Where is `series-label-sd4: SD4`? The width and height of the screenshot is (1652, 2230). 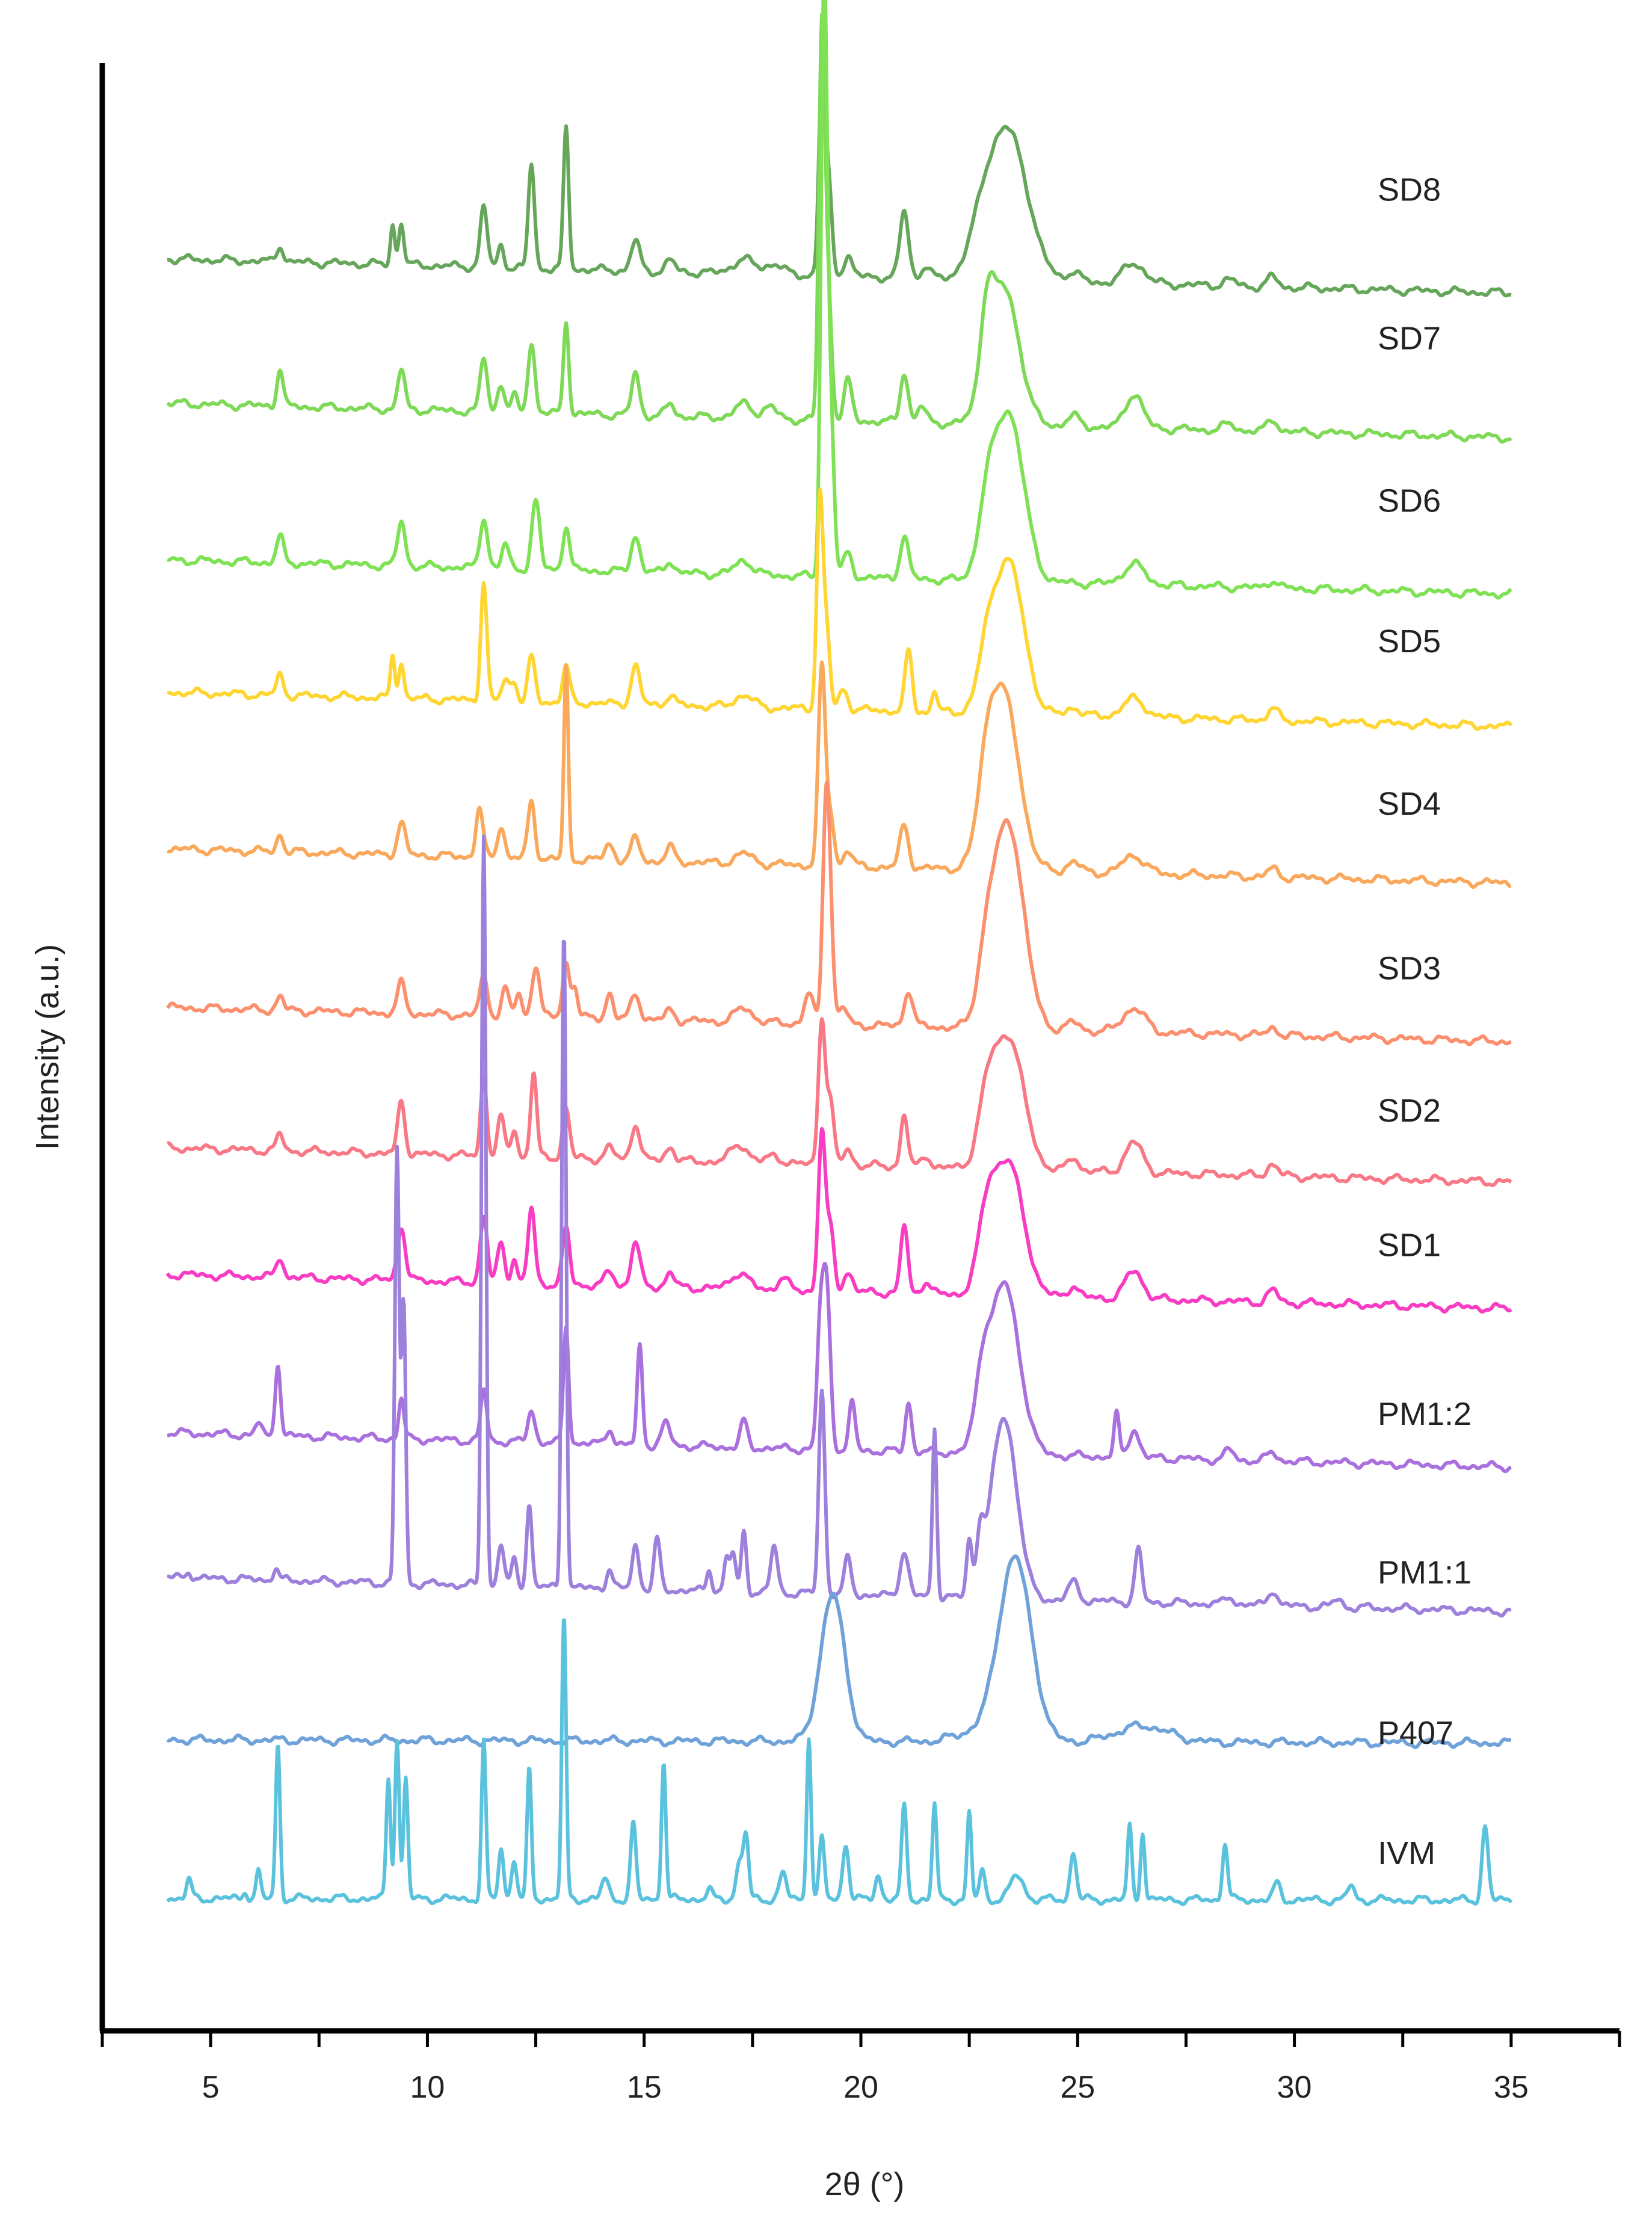
series-label-sd4: SD4 is located at coordinates (1409, 804).